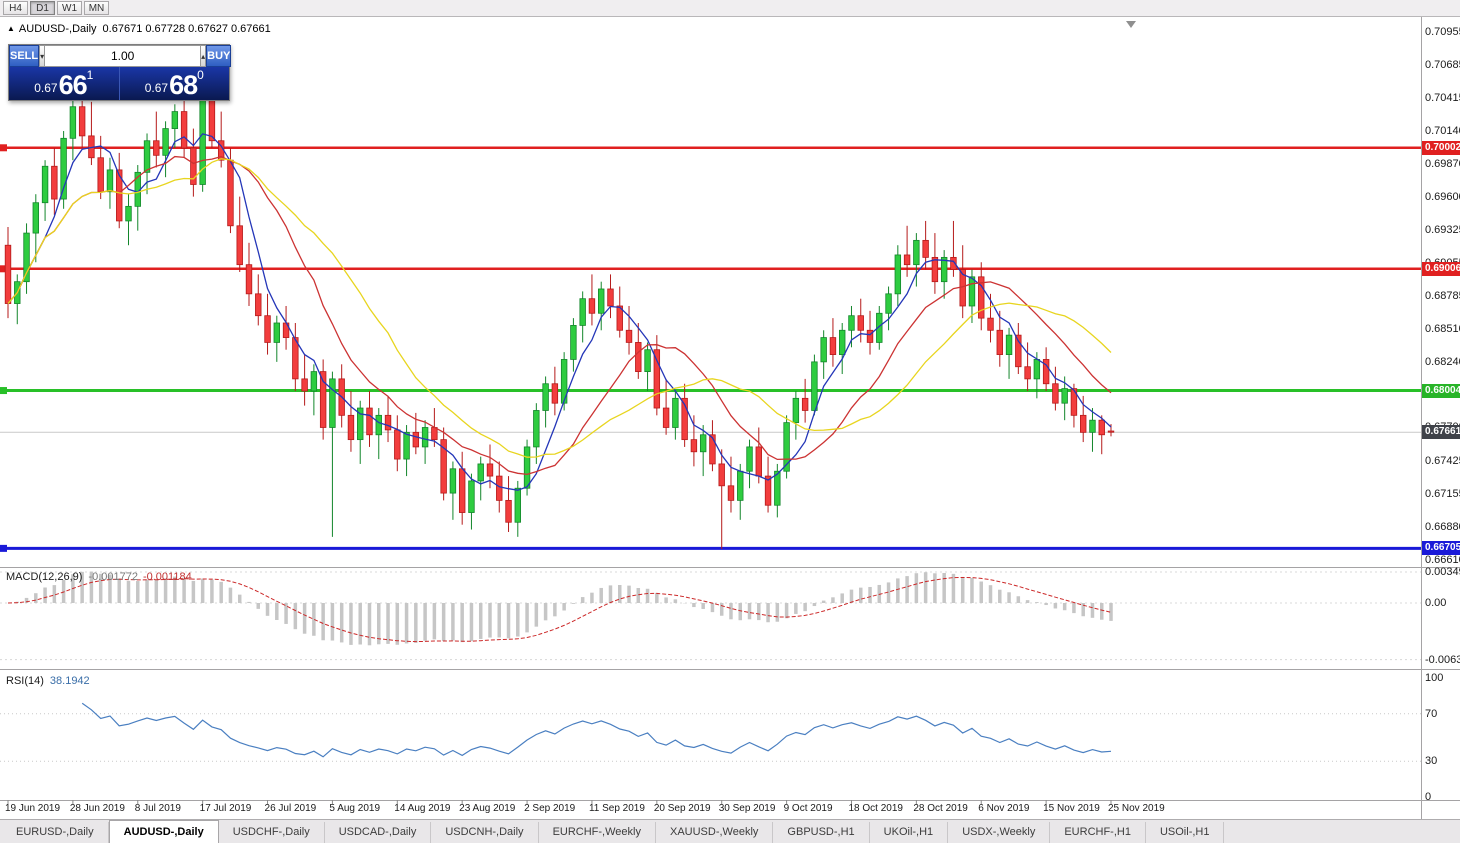  I want to click on price-marker: 0.67661, so click(1441, 432).